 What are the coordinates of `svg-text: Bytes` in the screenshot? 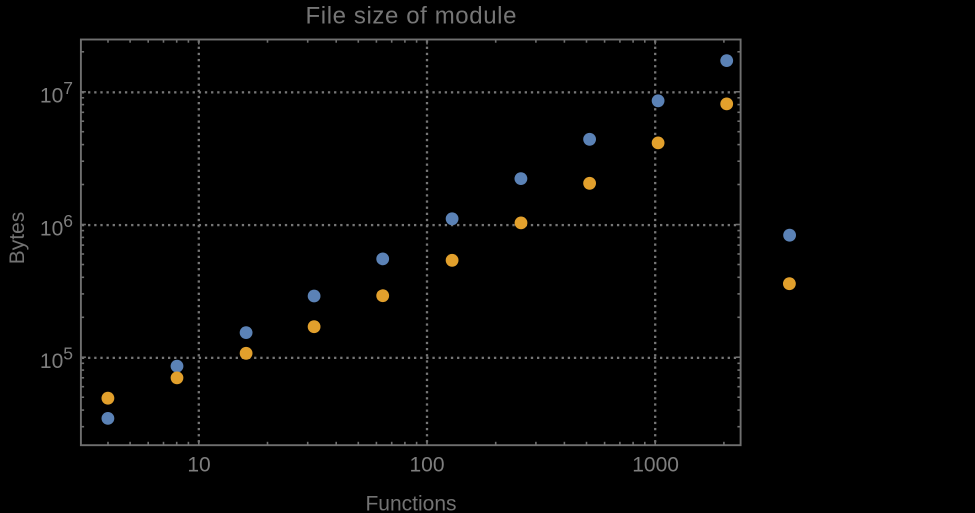 It's located at (17, 238).